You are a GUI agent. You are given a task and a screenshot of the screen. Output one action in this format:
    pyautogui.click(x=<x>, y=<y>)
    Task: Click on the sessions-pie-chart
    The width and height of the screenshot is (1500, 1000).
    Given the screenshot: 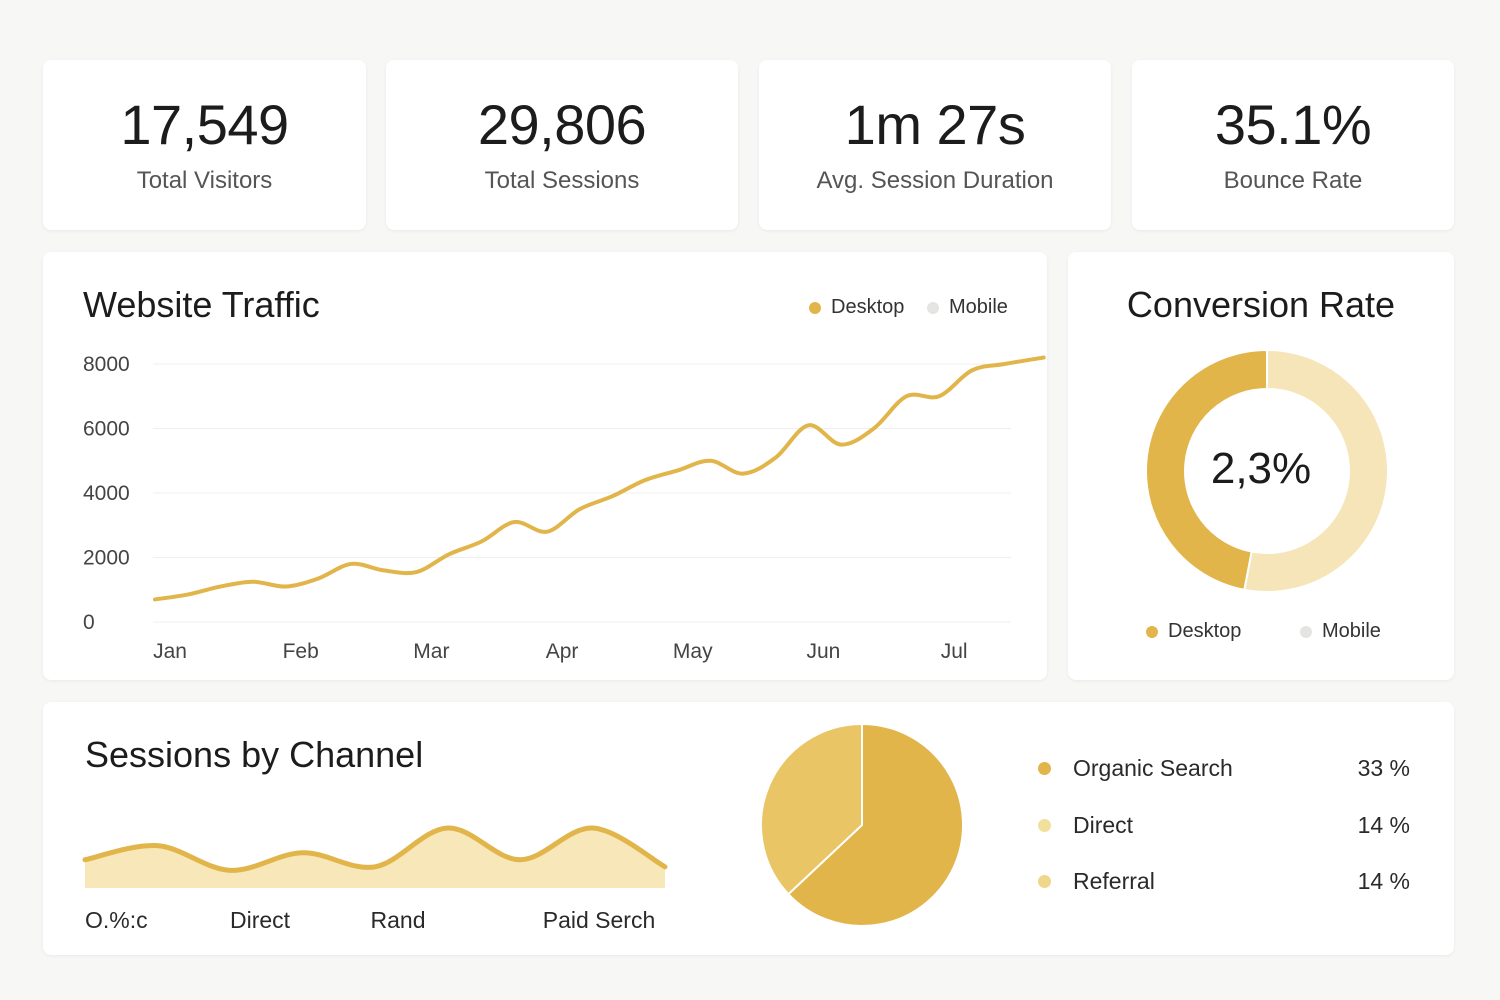 What is the action you would take?
    pyautogui.click(x=862, y=824)
    